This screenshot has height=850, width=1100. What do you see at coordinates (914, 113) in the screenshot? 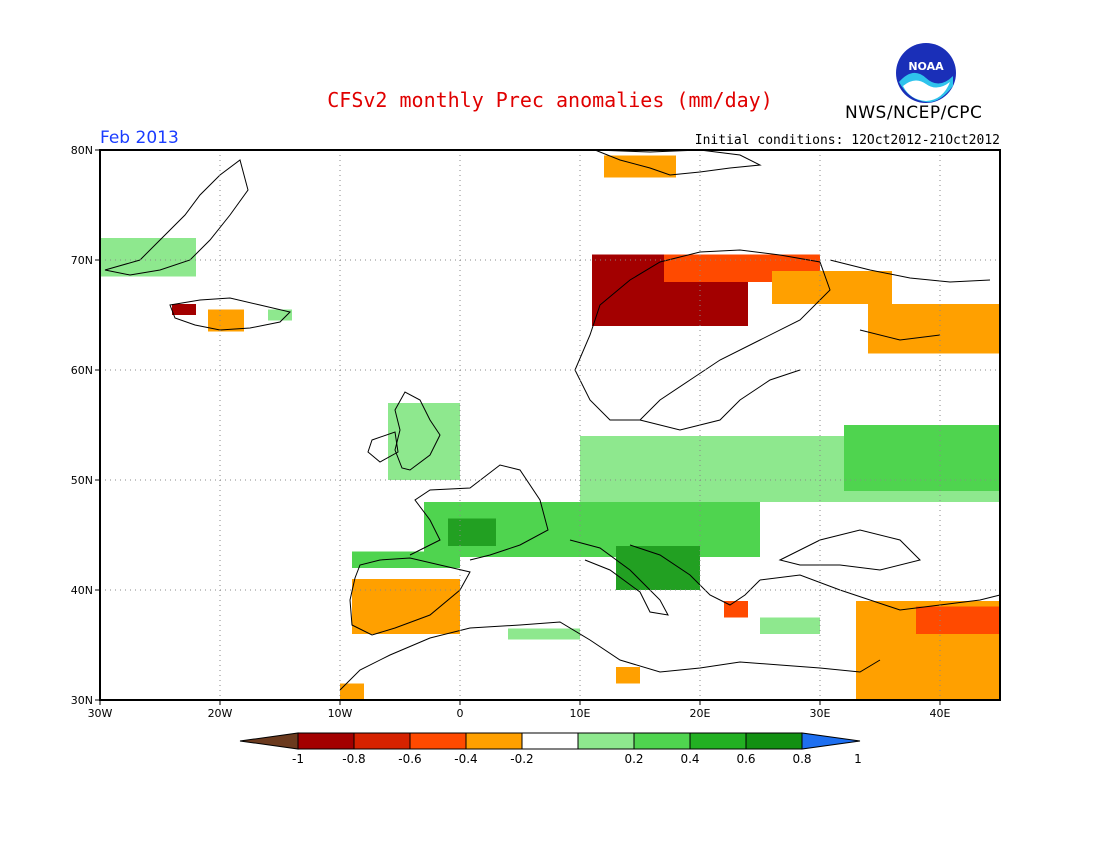
I see `organization-label: NWS/NCEP/CPC` at bounding box center [914, 113].